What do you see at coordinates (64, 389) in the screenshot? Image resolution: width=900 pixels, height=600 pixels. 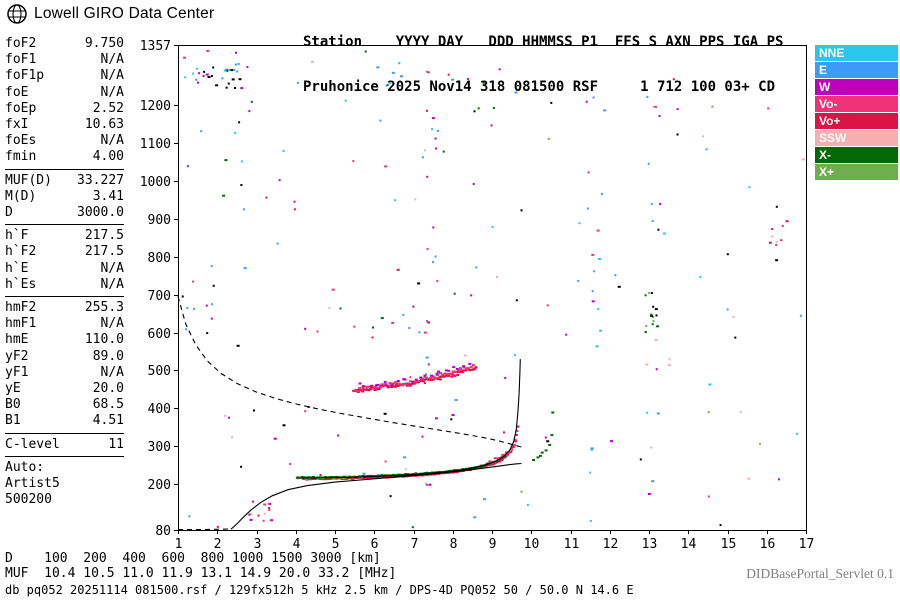 I see `param-row-ye: yE 20.0` at bounding box center [64, 389].